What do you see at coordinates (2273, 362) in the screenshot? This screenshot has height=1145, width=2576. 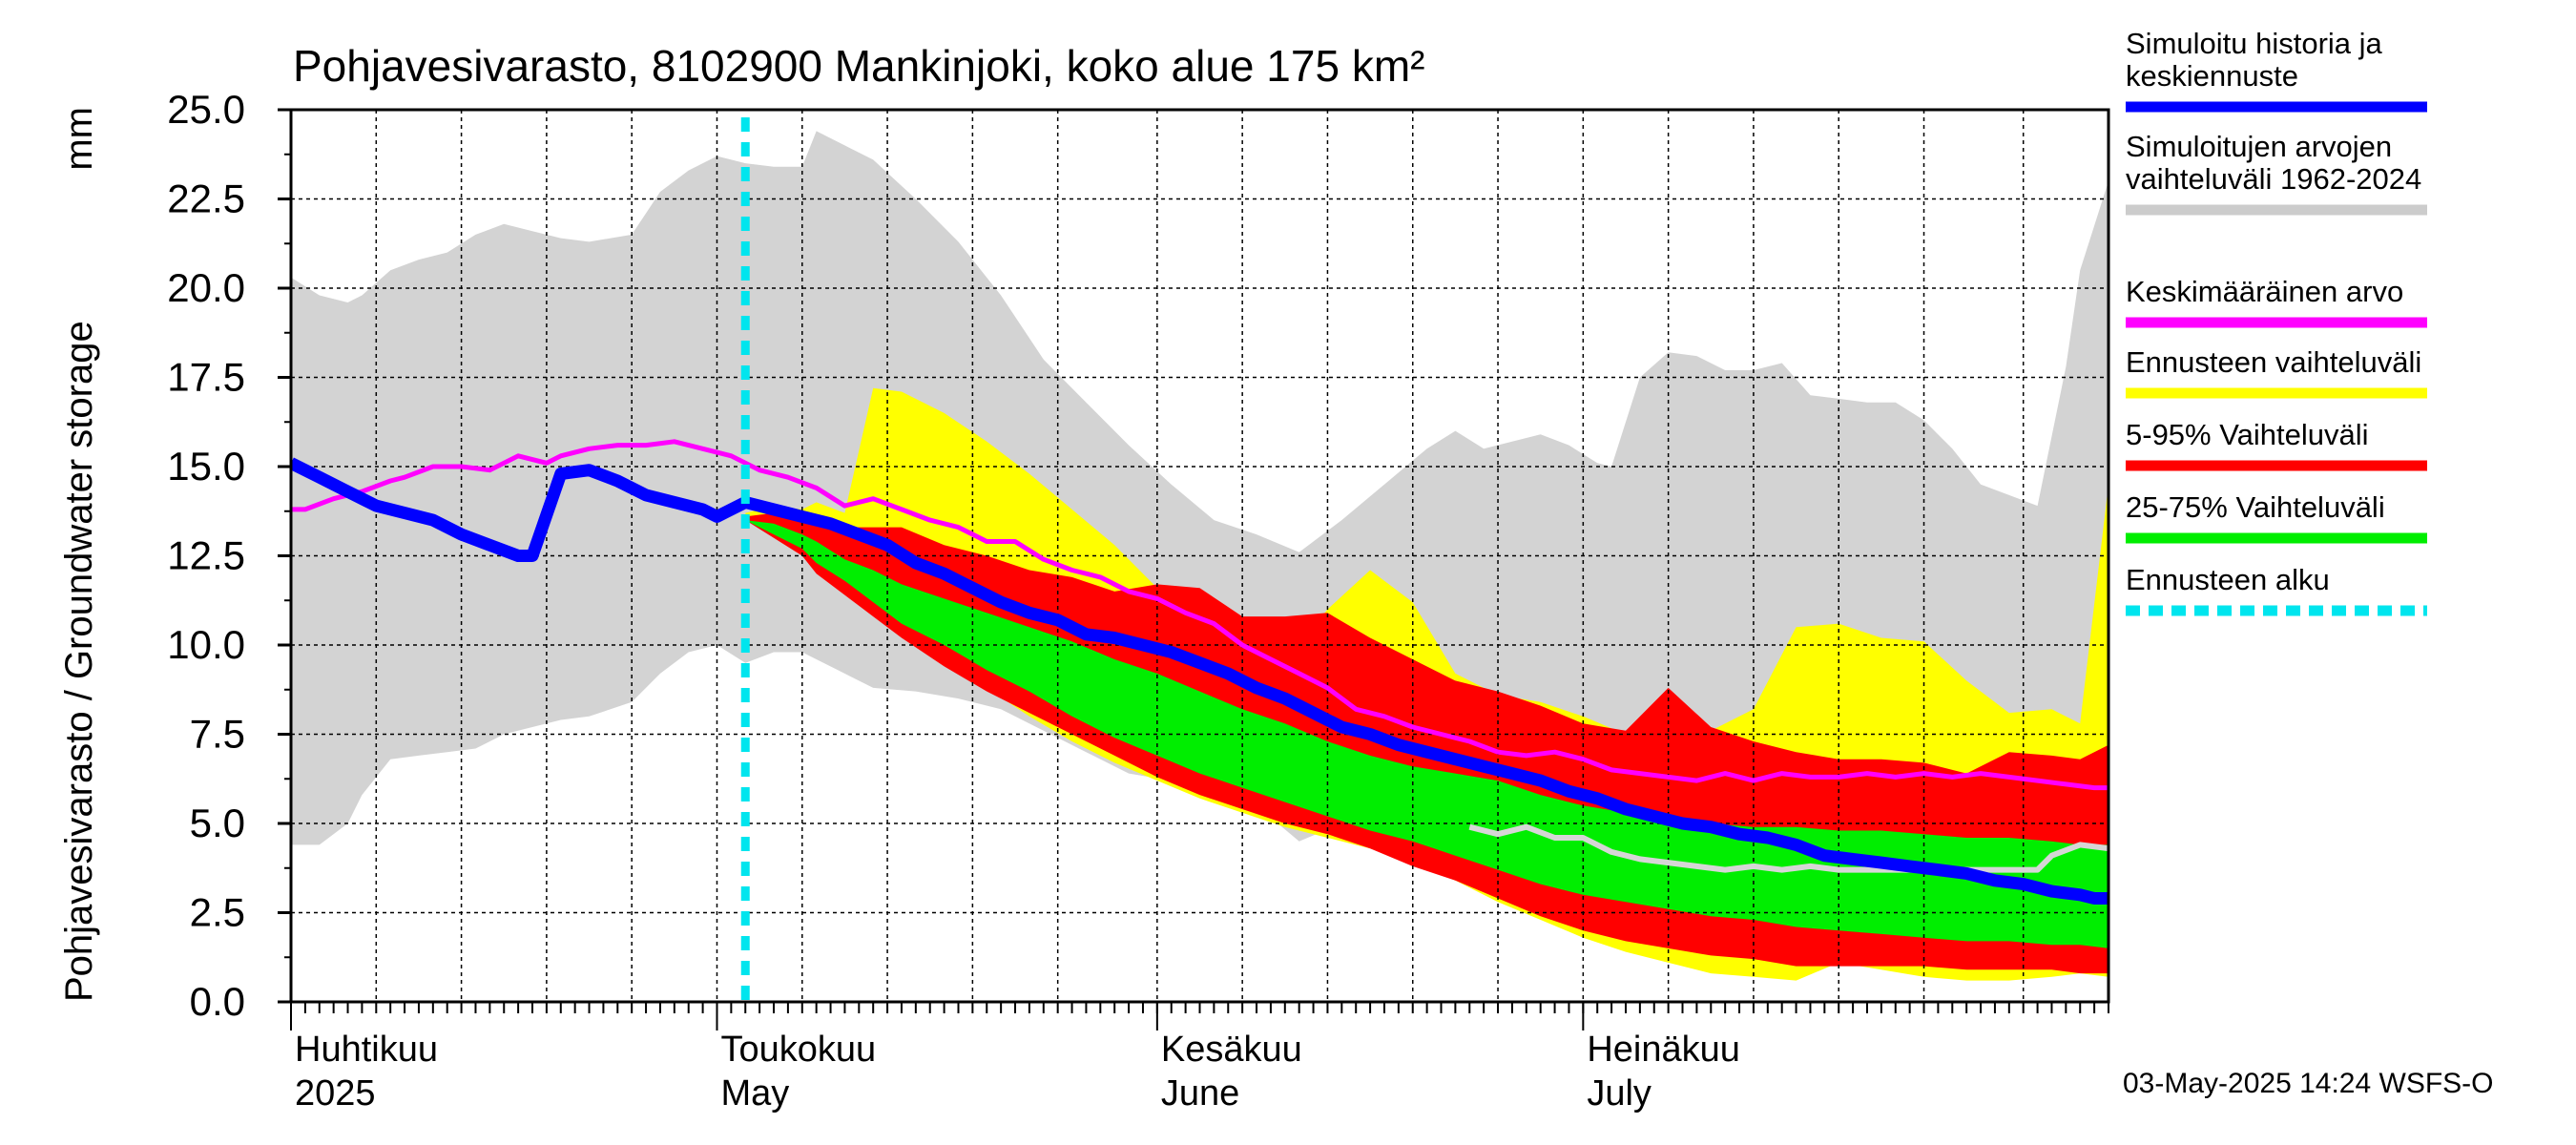 I see `legend-label: Ennusteen vaihteluväli` at bounding box center [2273, 362].